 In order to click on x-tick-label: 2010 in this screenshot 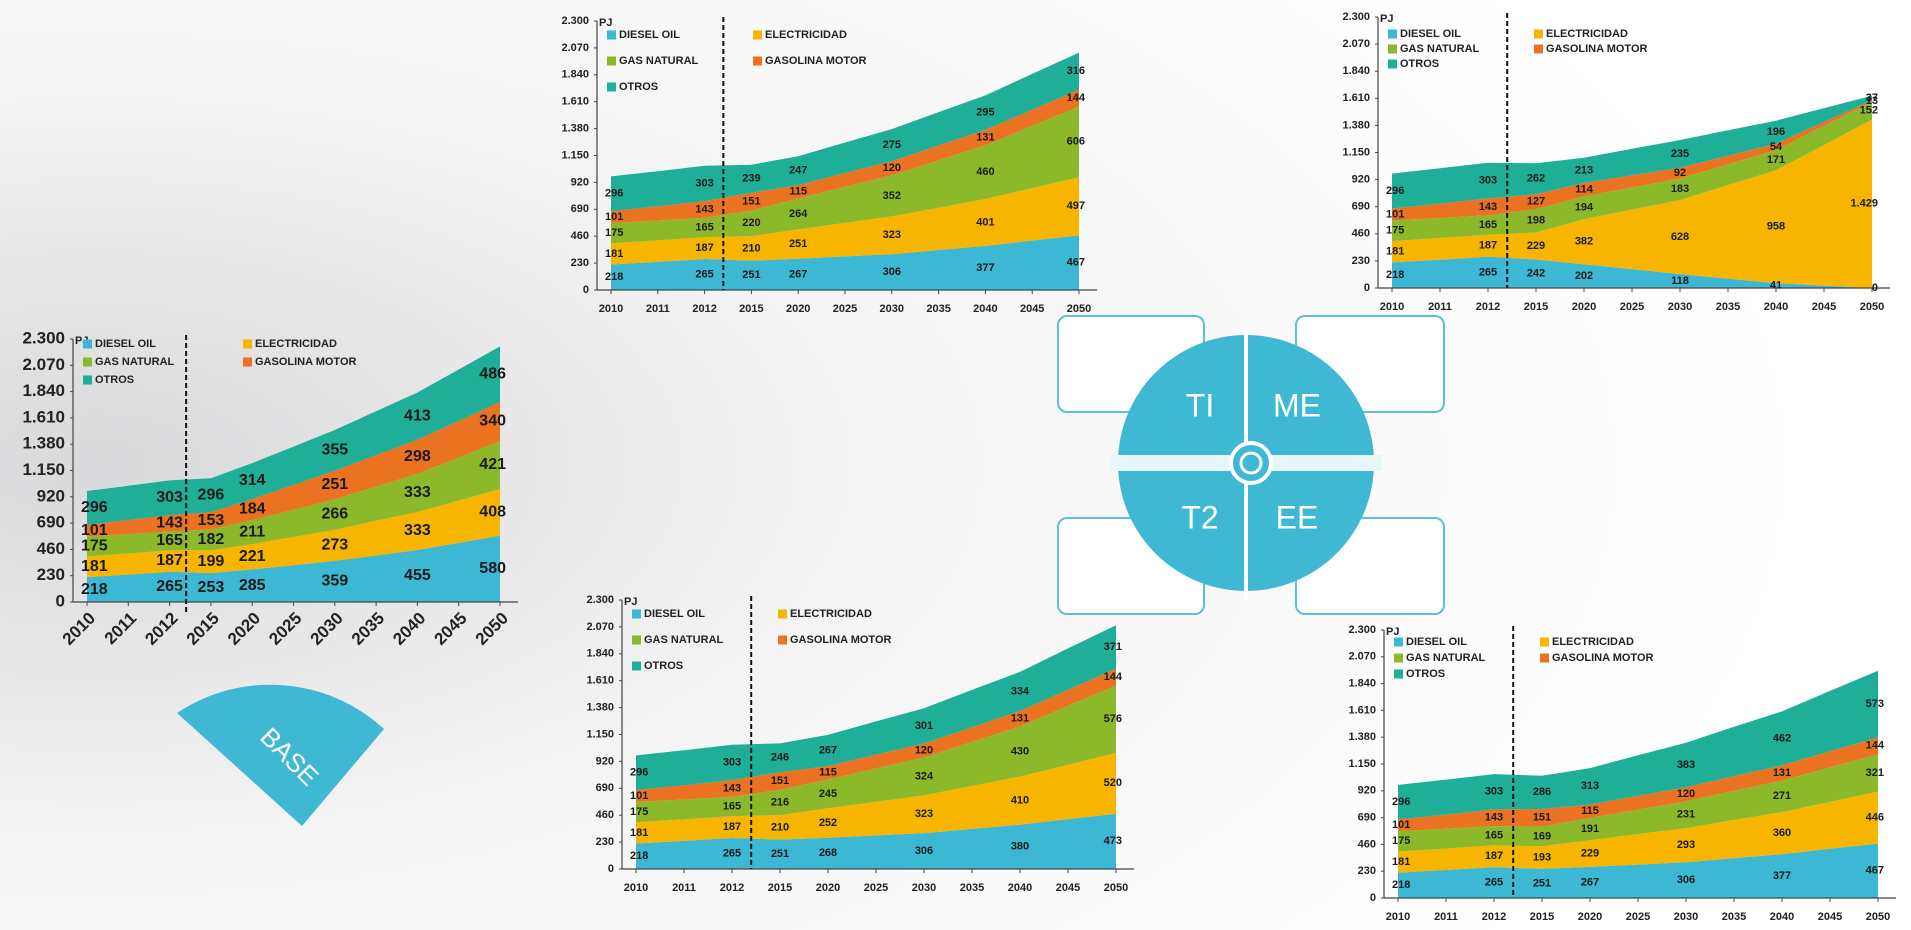, I will do `click(1398, 917)`.